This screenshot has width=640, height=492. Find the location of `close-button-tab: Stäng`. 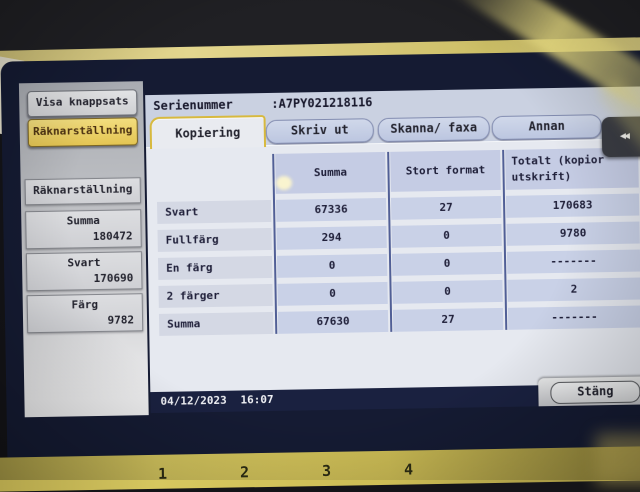

close-button-tab: Stäng is located at coordinates (589, 391).